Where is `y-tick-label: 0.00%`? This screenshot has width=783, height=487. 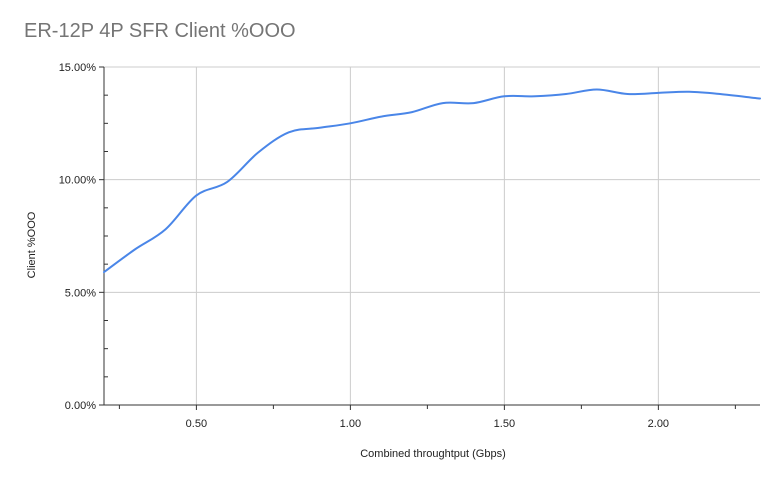 y-tick-label: 0.00% is located at coordinates (80, 406).